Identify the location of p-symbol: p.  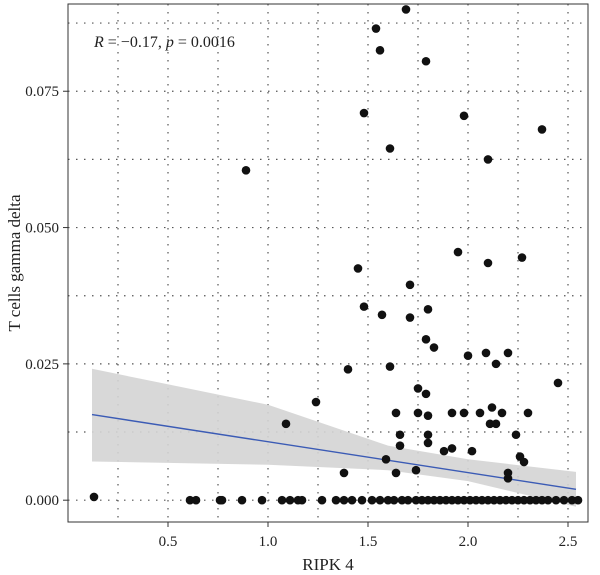
(169, 42).